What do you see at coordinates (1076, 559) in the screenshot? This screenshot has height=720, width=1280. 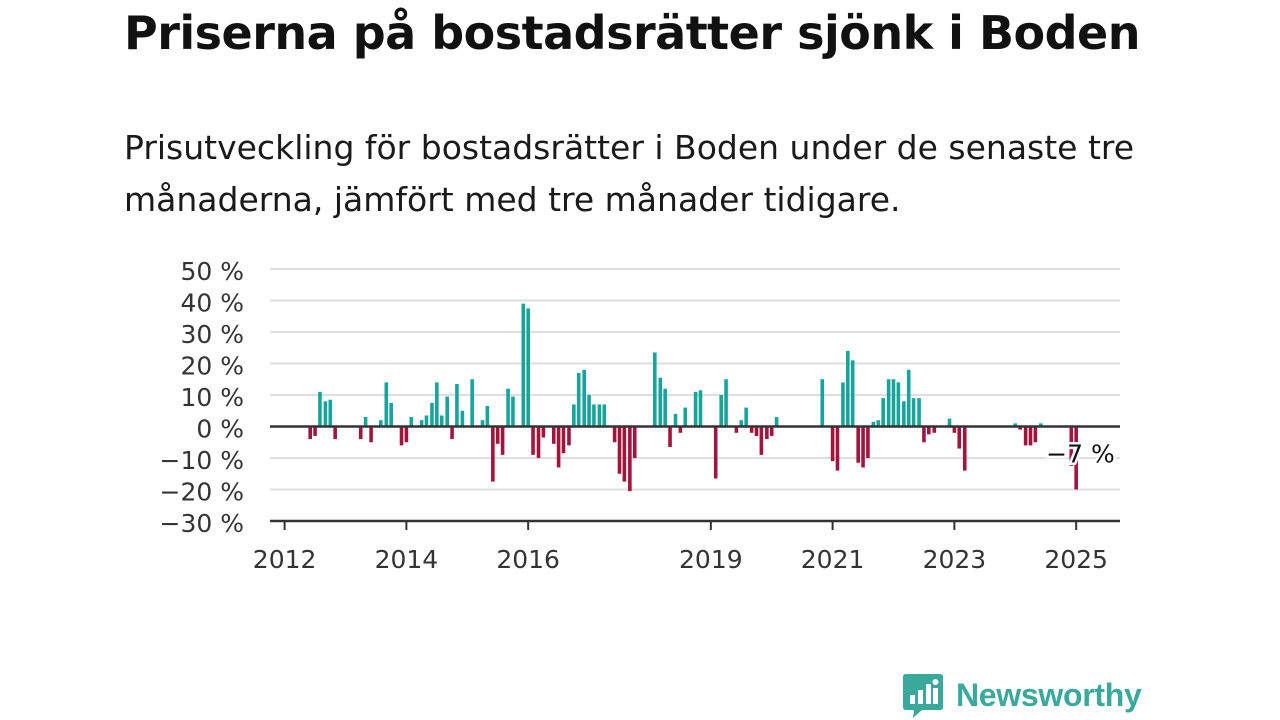 I see `x-tick-label: 2025` at bounding box center [1076, 559].